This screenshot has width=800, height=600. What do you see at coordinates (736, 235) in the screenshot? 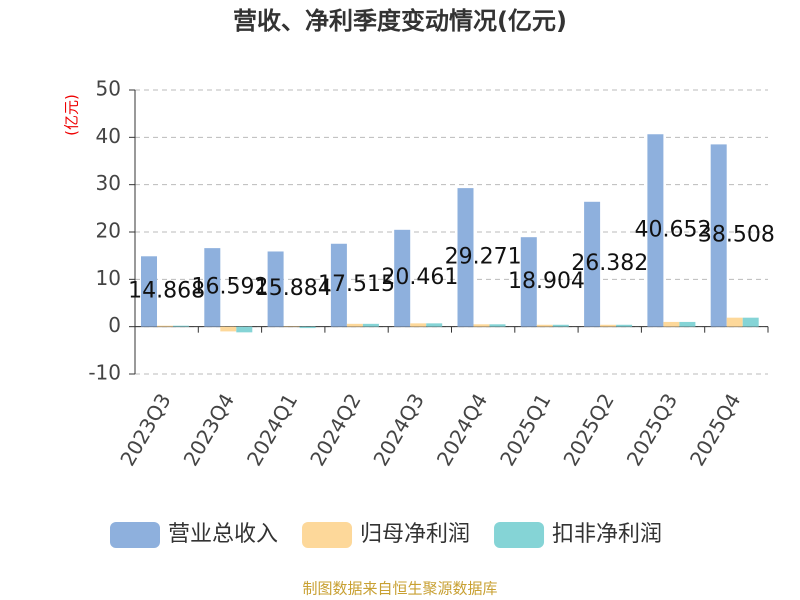
I see `data-label: 38.508` at bounding box center [736, 235].